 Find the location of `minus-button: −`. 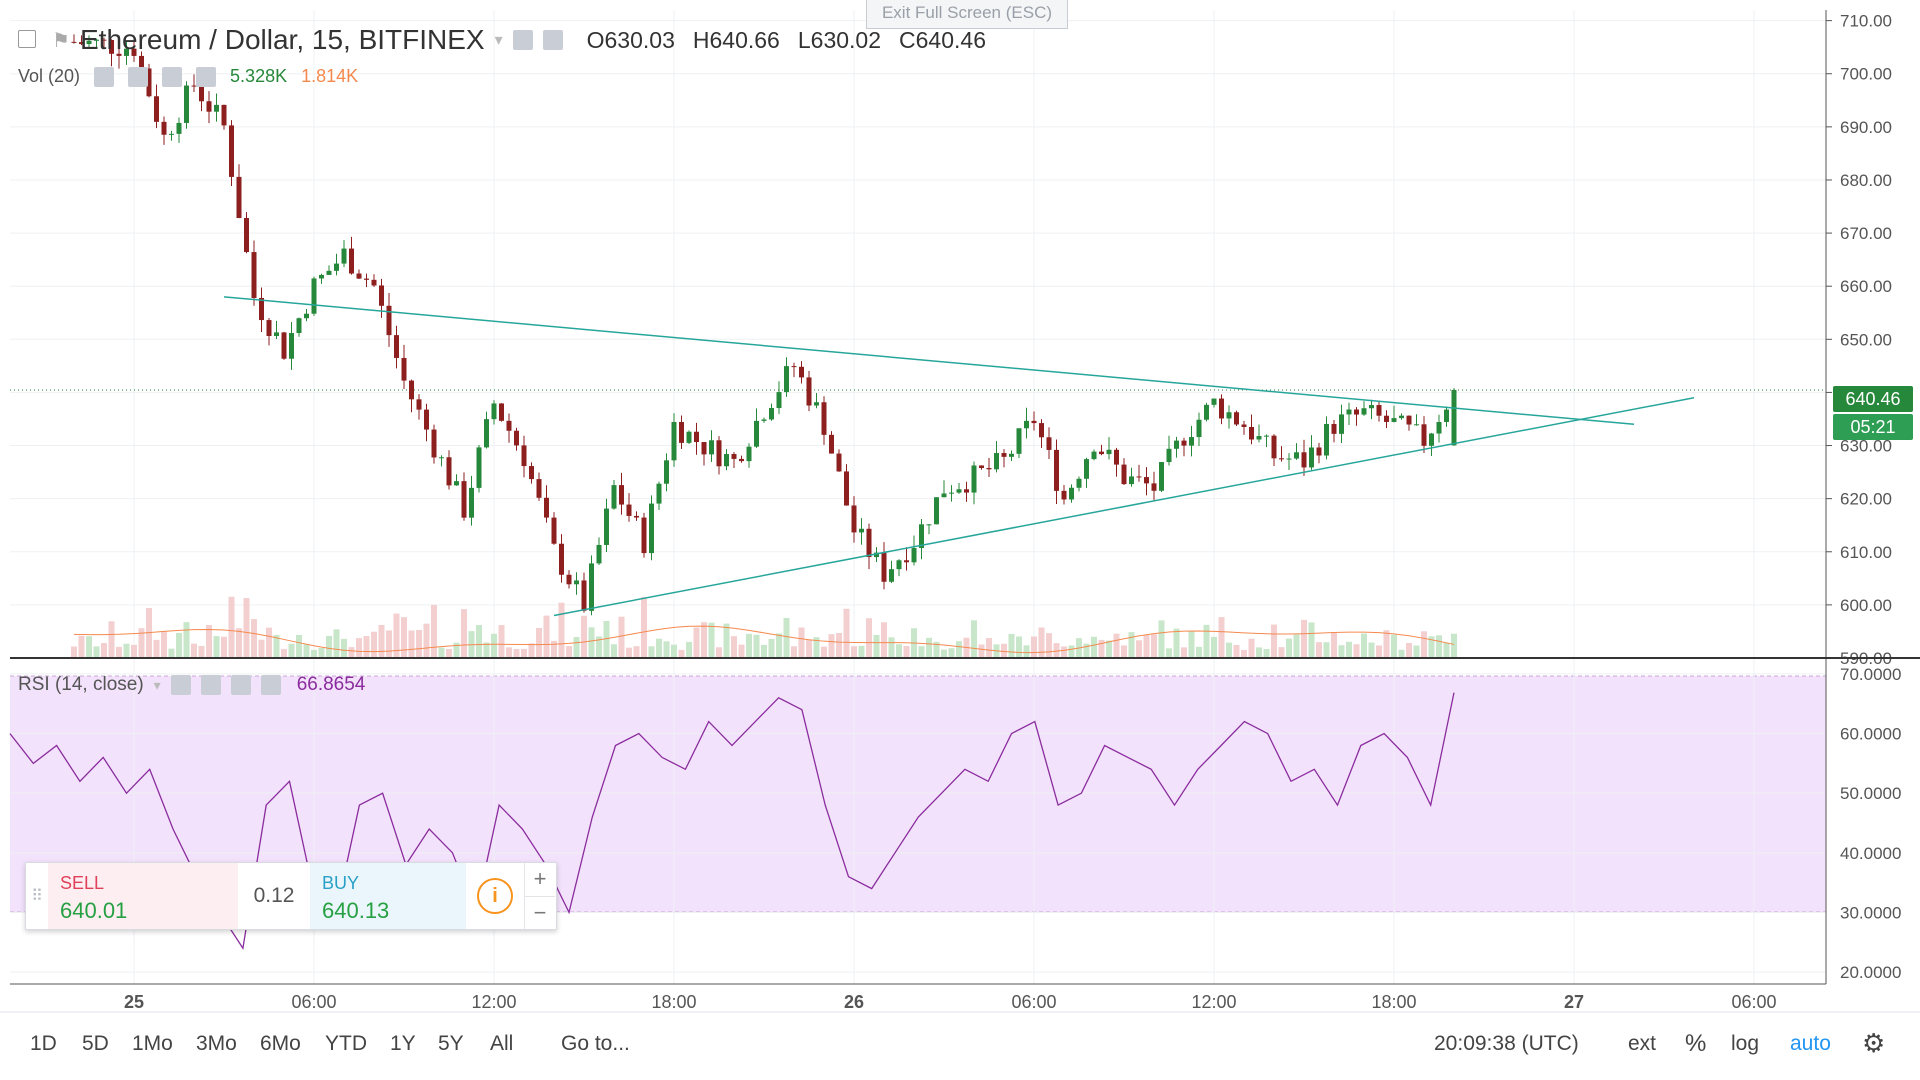

minus-button: − is located at coordinates (540, 912).